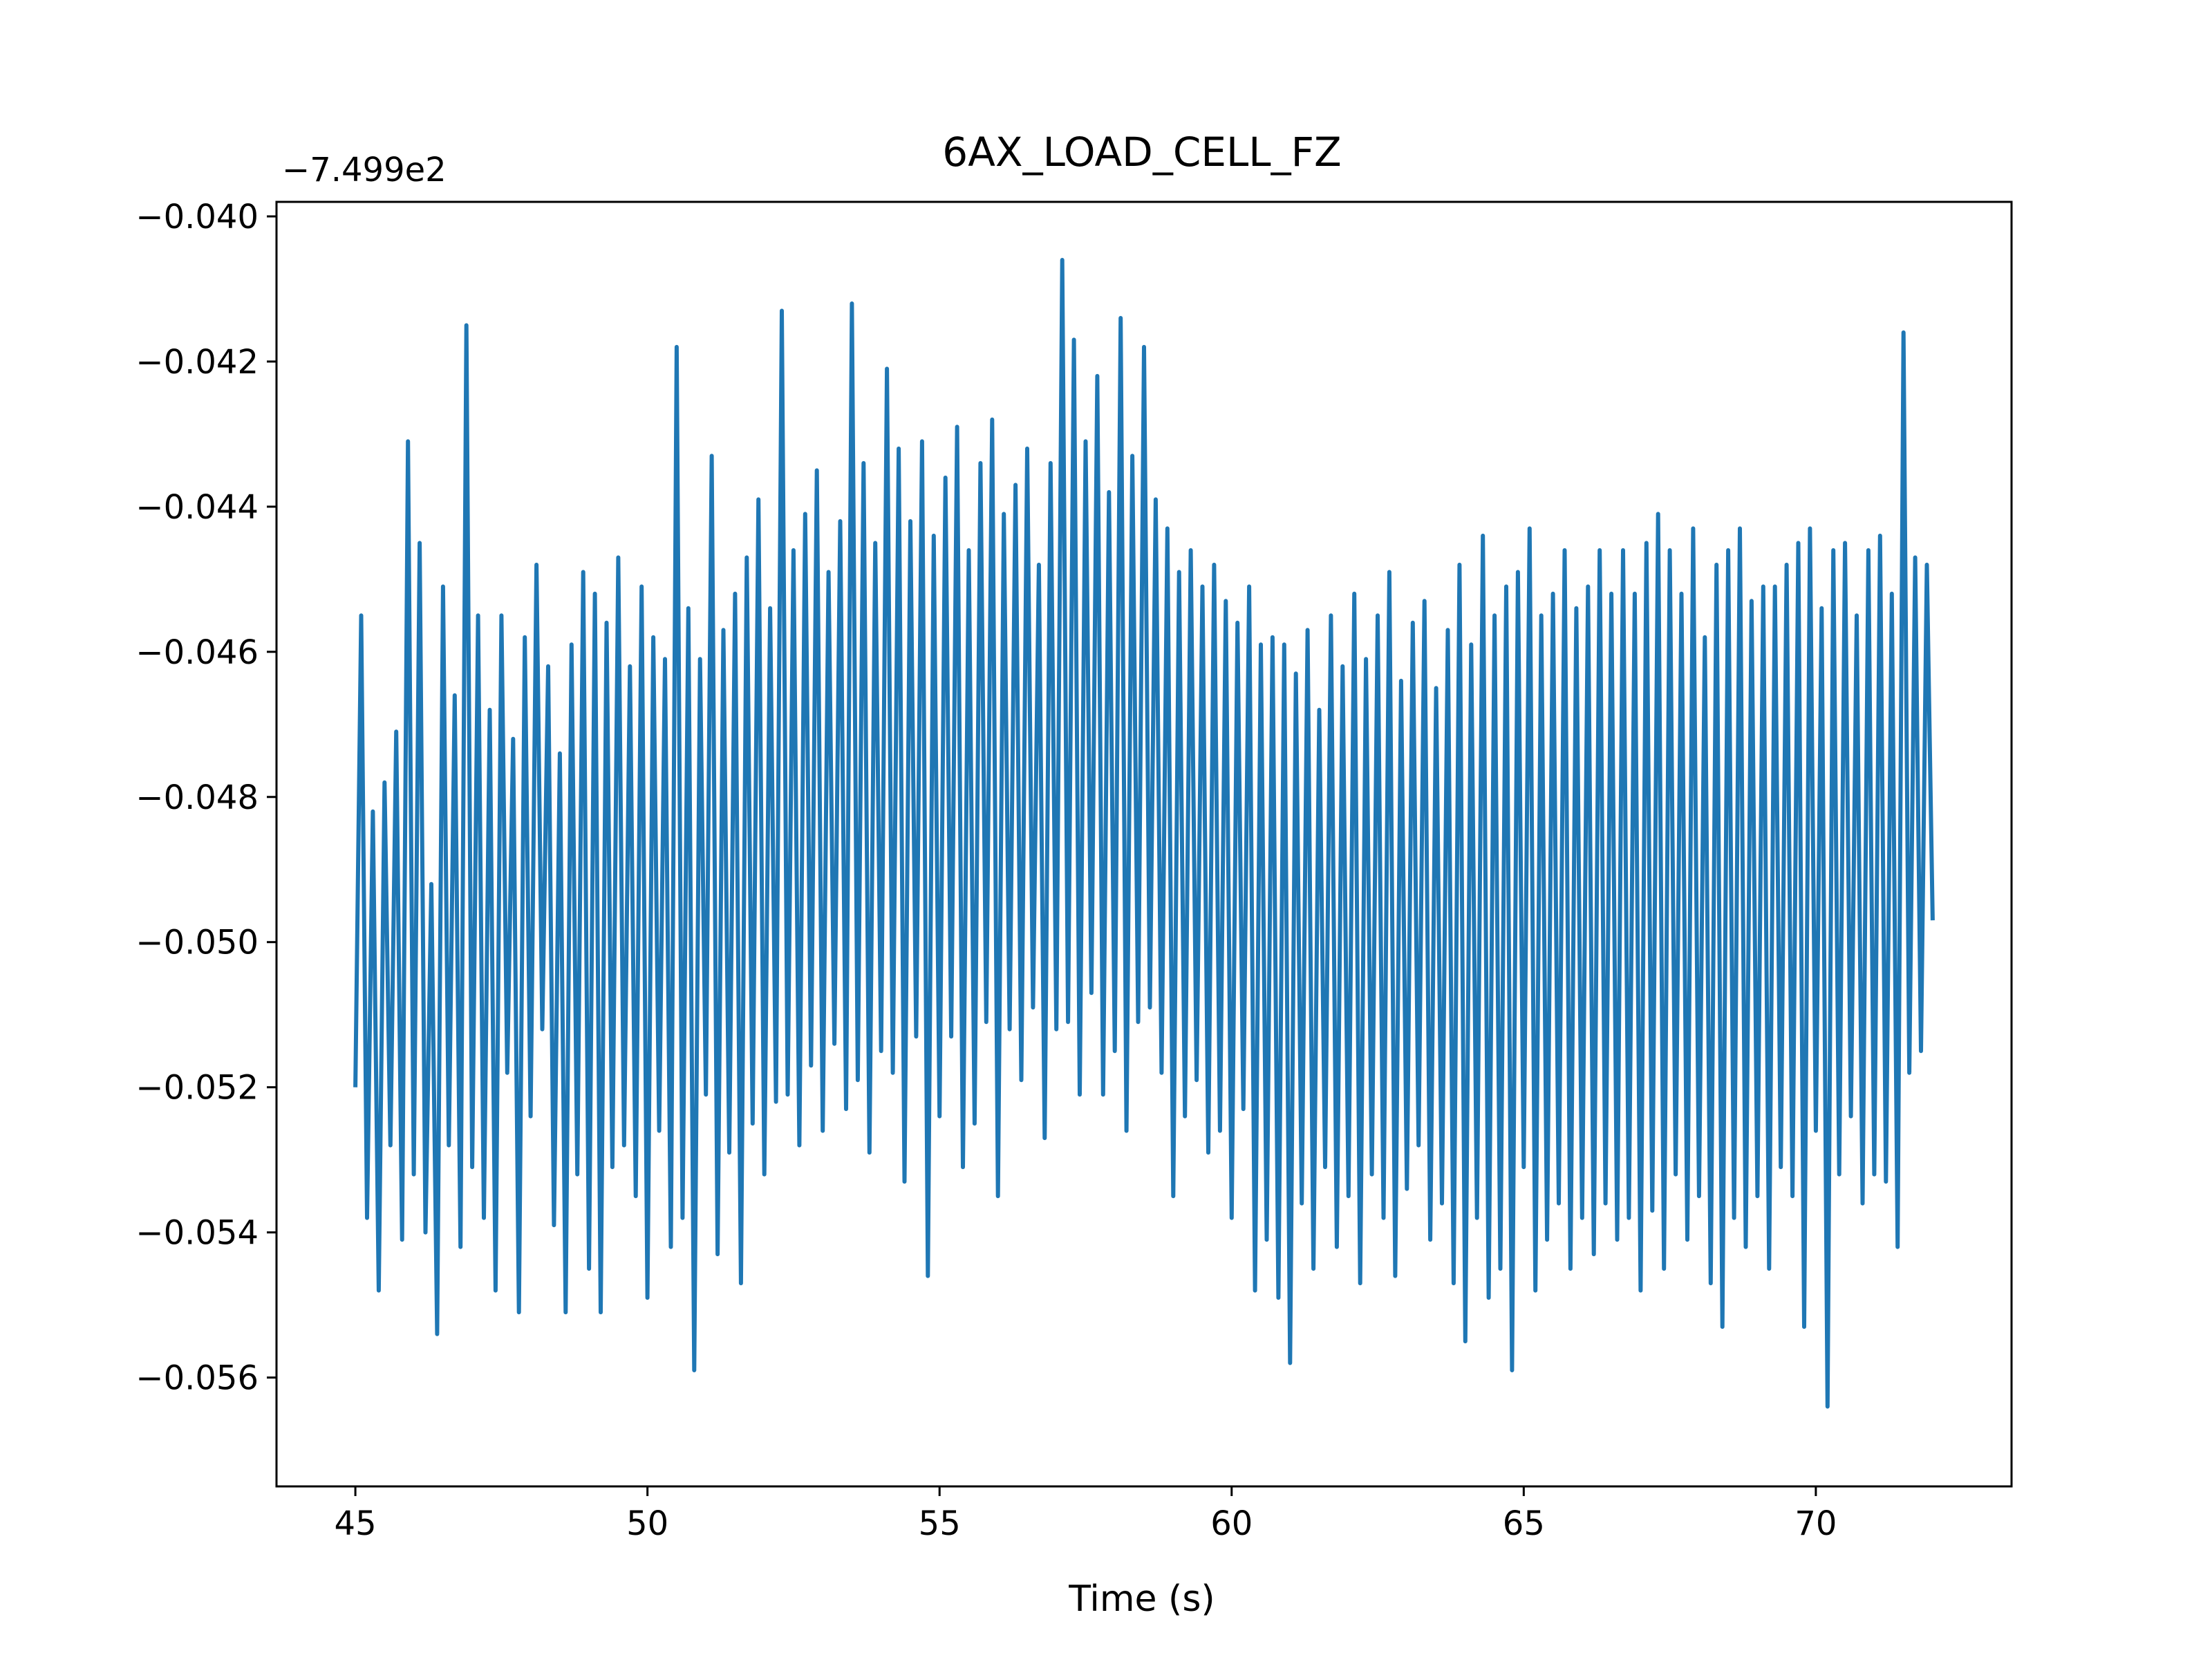 The image size is (2212, 1662). Describe the element at coordinates (1816, 1524) in the screenshot. I see `x-tick-label: 70` at that location.